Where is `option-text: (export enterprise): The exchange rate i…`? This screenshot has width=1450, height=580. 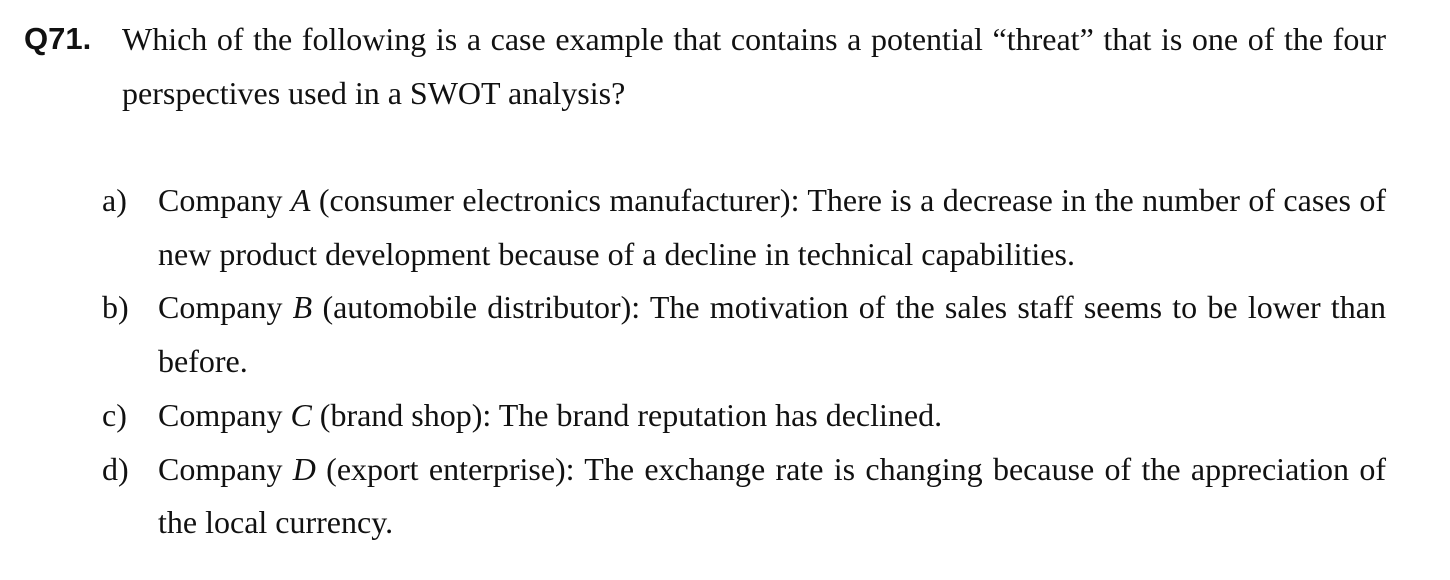 option-text: (export enterprise): The exchange rate i… is located at coordinates (772, 495).